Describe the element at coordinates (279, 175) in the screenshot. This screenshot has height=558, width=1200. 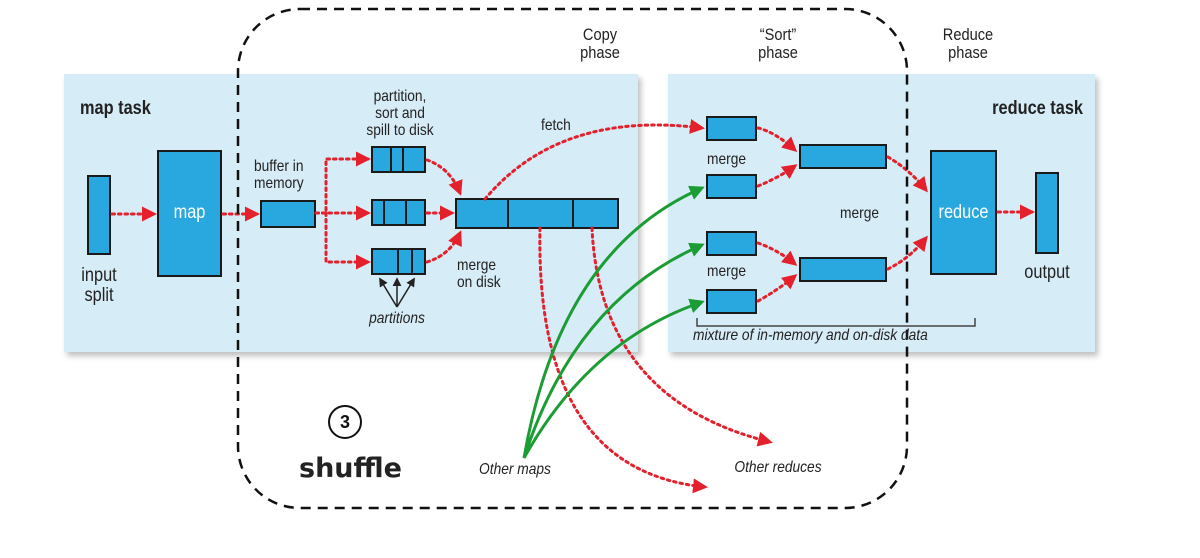
I see `buffer-in-memory-label: buffer in memory` at that location.